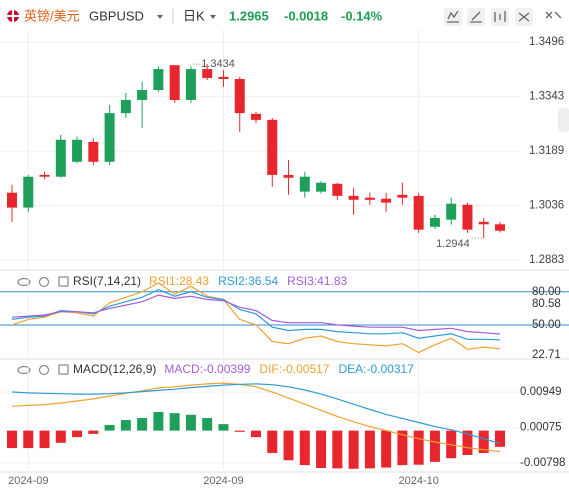  I want to click on legend-entry: RSI2:36.54, so click(248, 281).